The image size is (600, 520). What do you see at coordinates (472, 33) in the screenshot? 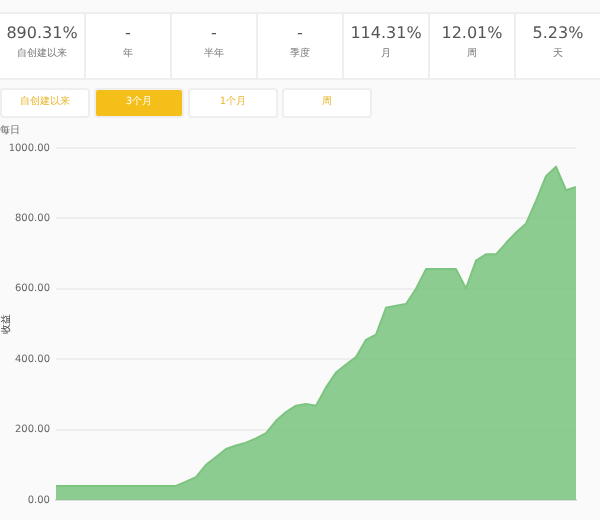
I see `text: 12.01%` at bounding box center [472, 33].